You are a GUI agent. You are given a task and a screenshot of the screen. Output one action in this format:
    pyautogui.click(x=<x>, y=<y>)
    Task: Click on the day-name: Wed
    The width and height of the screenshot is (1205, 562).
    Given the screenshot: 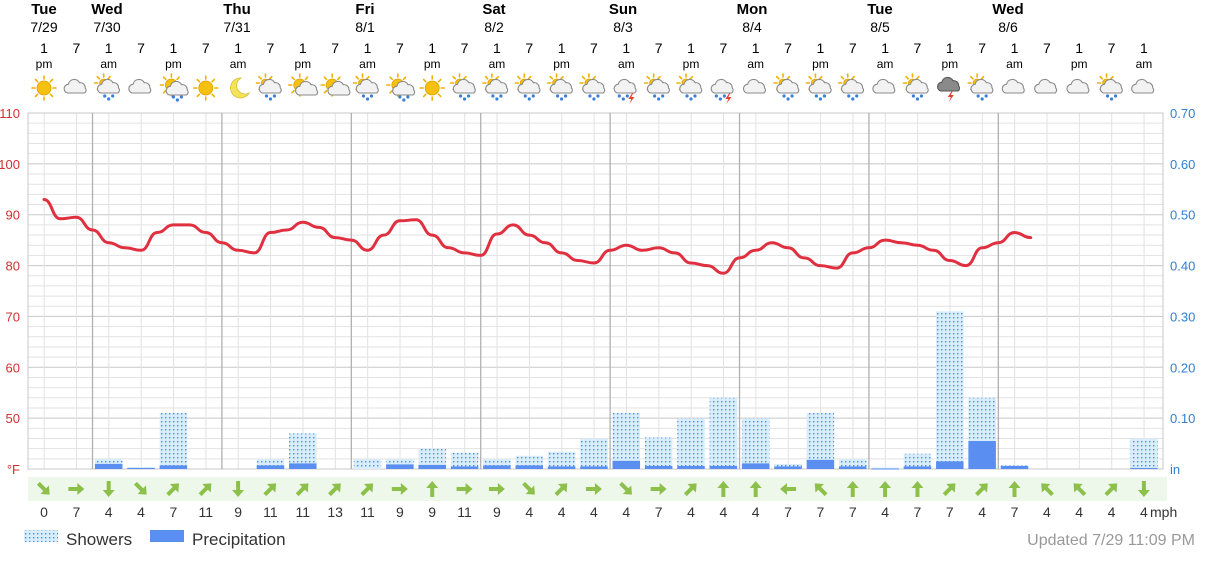 What is the action you would take?
    pyautogui.click(x=1007, y=9)
    